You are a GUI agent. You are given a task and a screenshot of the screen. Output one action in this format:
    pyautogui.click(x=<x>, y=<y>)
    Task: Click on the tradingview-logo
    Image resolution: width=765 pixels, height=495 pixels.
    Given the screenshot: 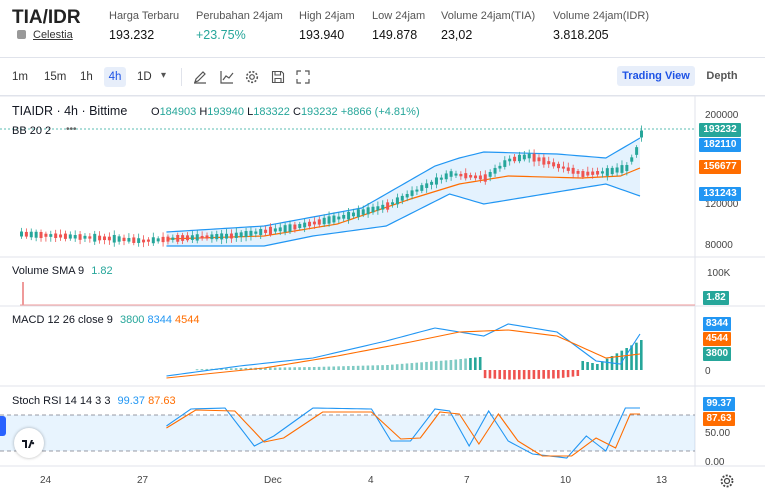 What is the action you would take?
    pyautogui.click(x=29, y=443)
    